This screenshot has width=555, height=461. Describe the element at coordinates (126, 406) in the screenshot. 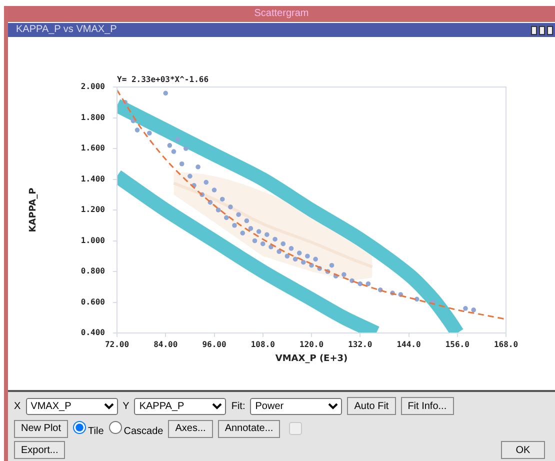

I see `text: Y` at that location.